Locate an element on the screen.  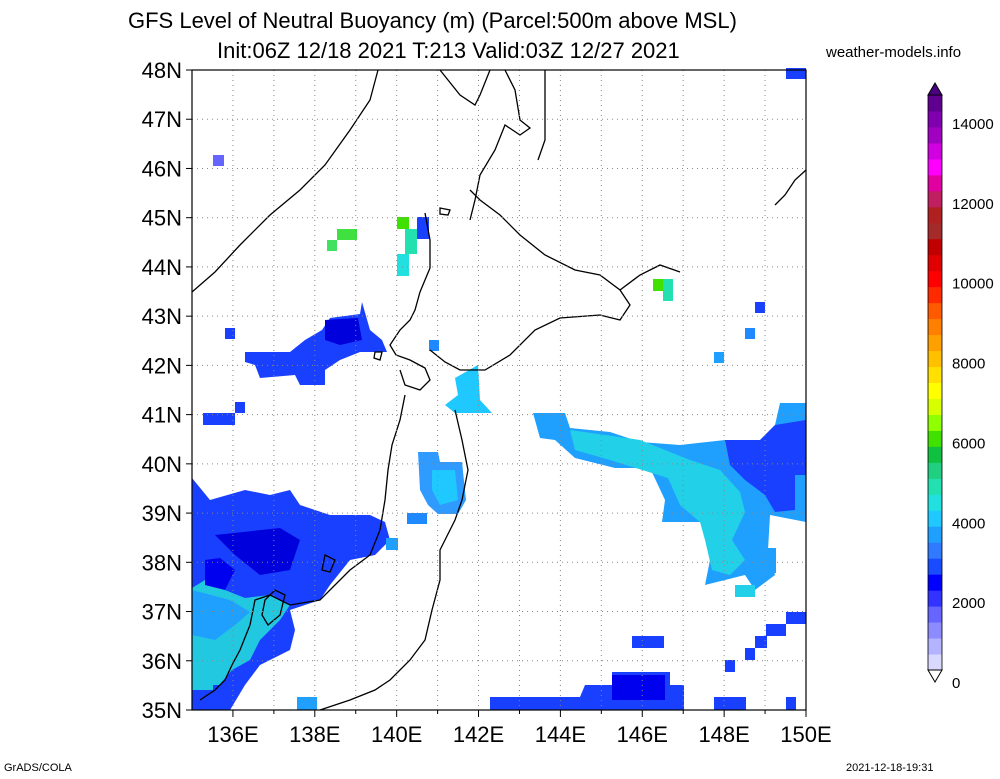
lon-label: 142E is located at coordinates (478, 734).